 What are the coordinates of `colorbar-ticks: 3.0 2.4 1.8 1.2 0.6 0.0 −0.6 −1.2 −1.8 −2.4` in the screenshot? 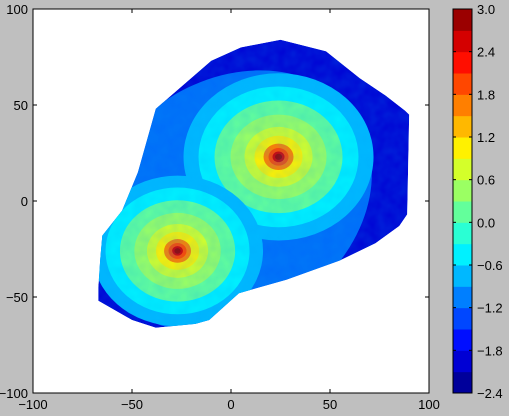 It's located at (478, 201).